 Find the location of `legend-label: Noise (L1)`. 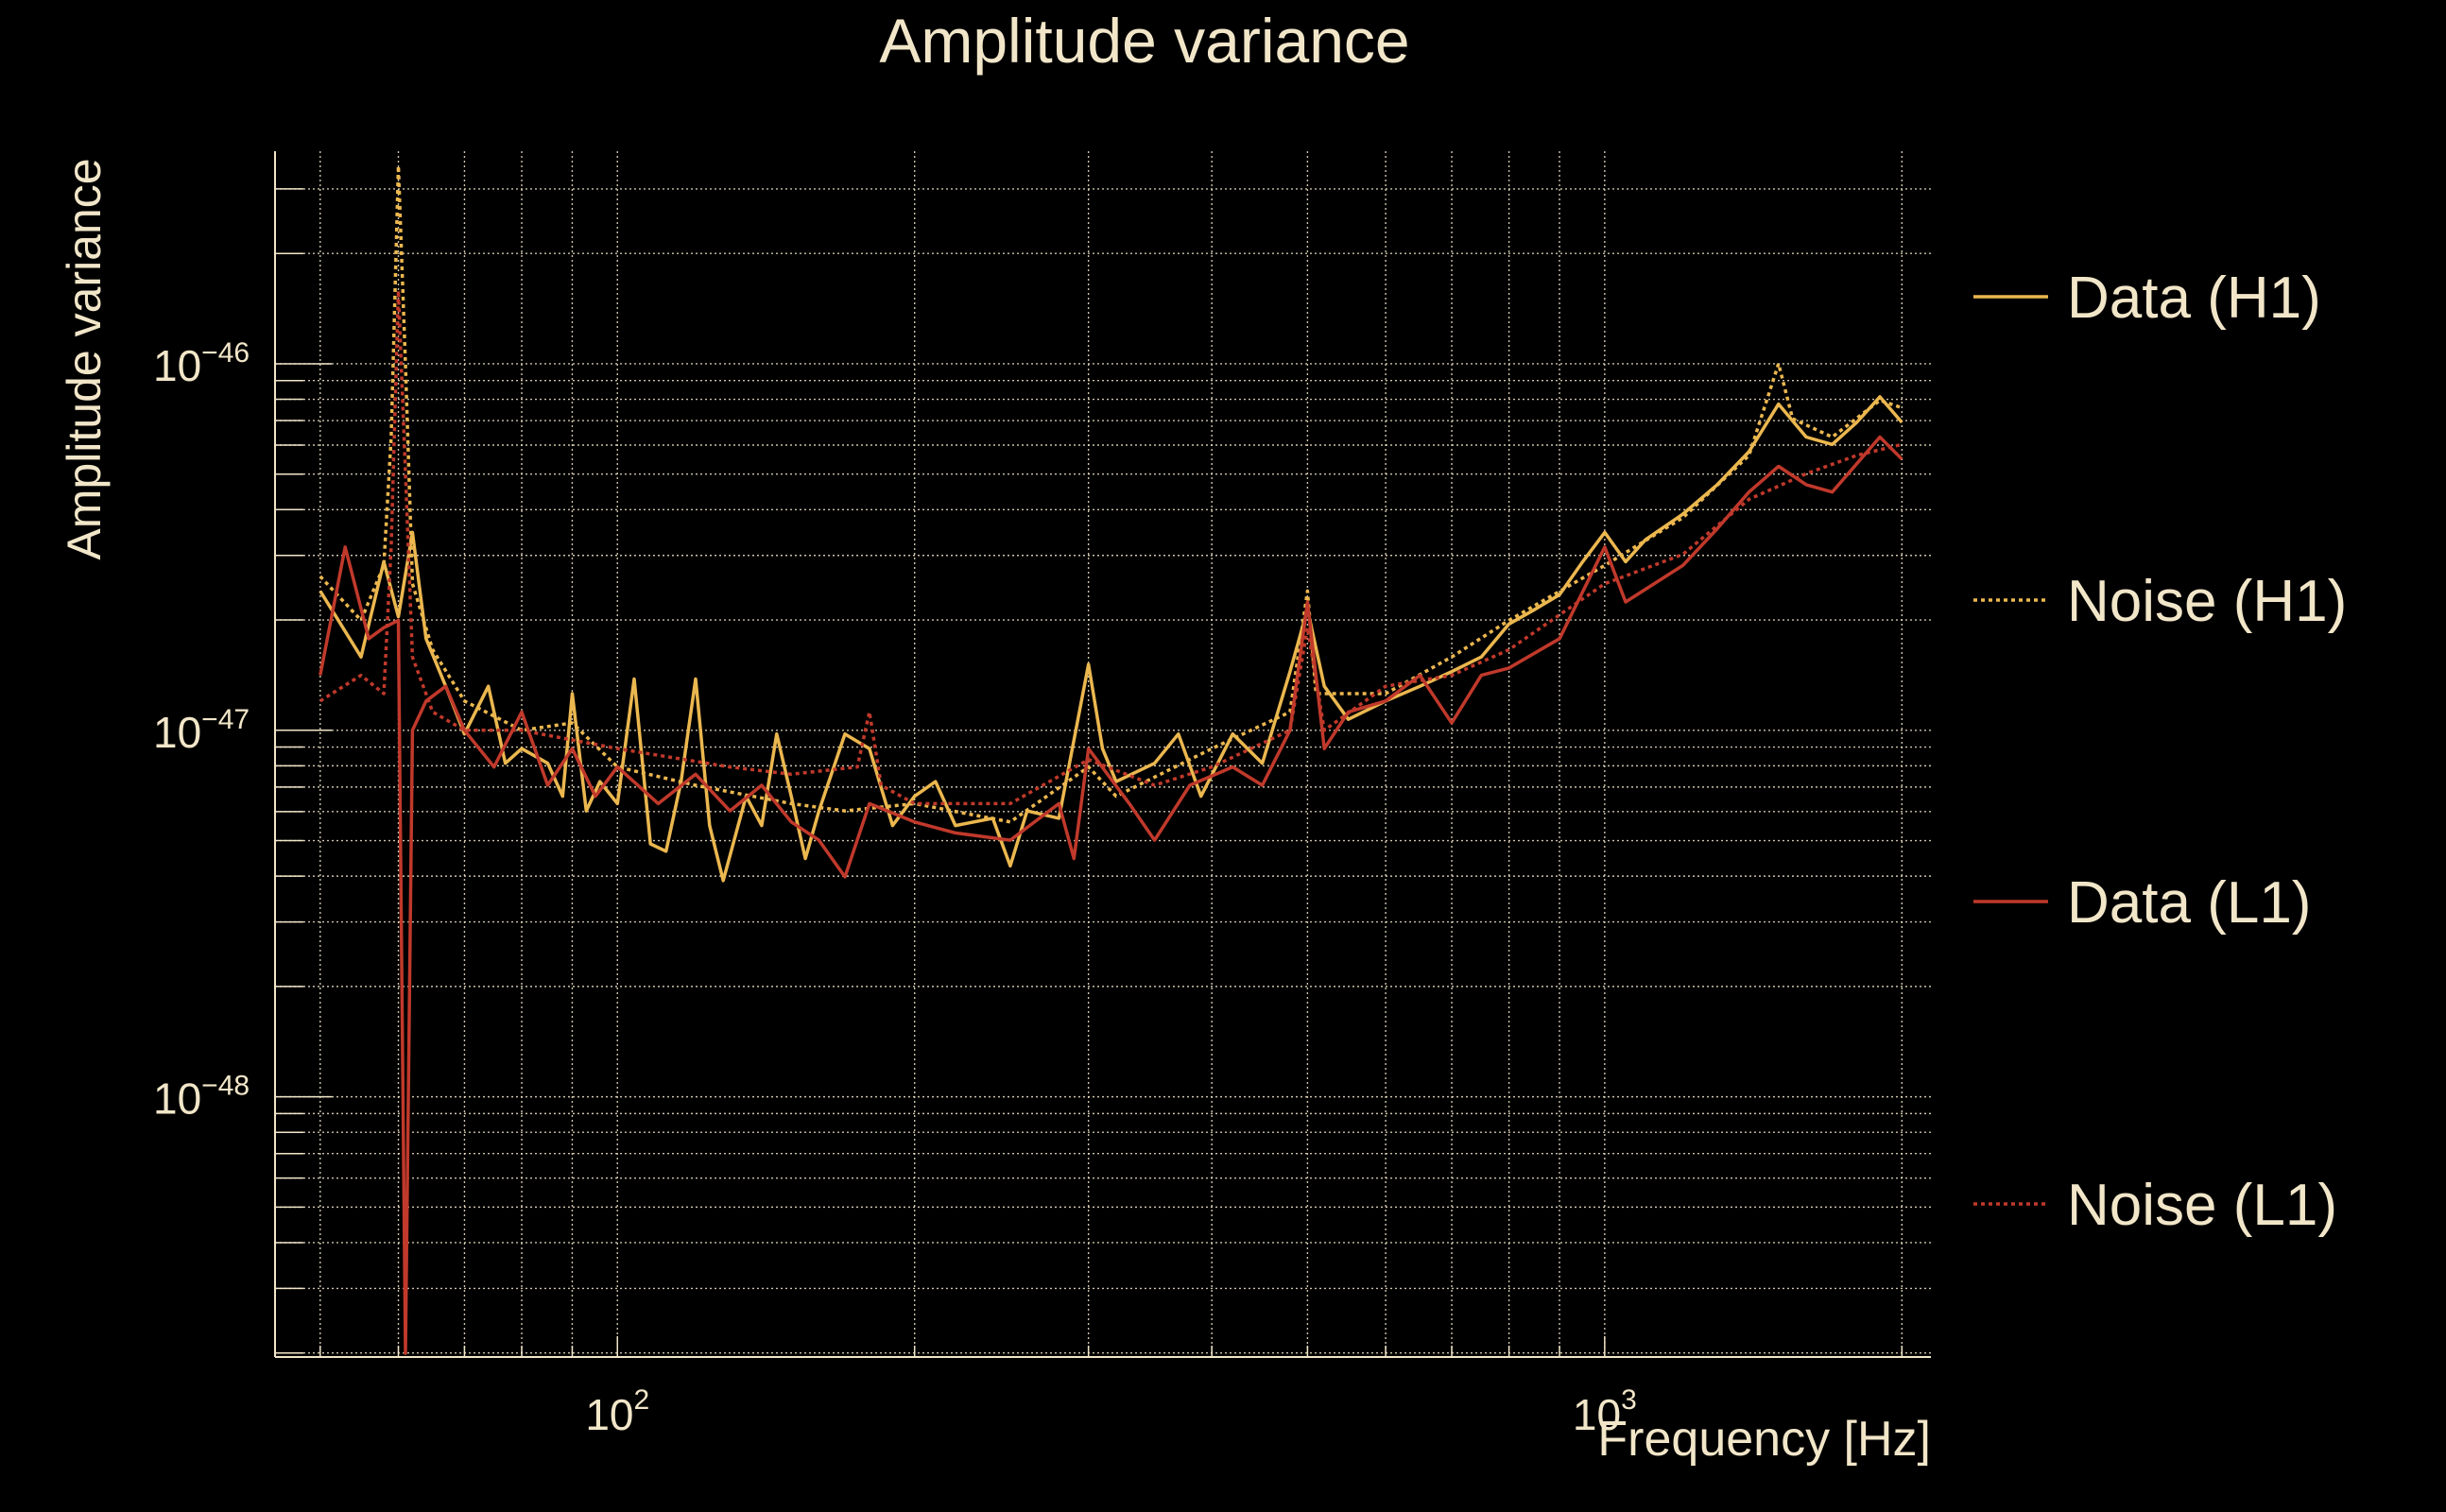

legend-label: Noise (L1) is located at coordinates (2202, 1205).